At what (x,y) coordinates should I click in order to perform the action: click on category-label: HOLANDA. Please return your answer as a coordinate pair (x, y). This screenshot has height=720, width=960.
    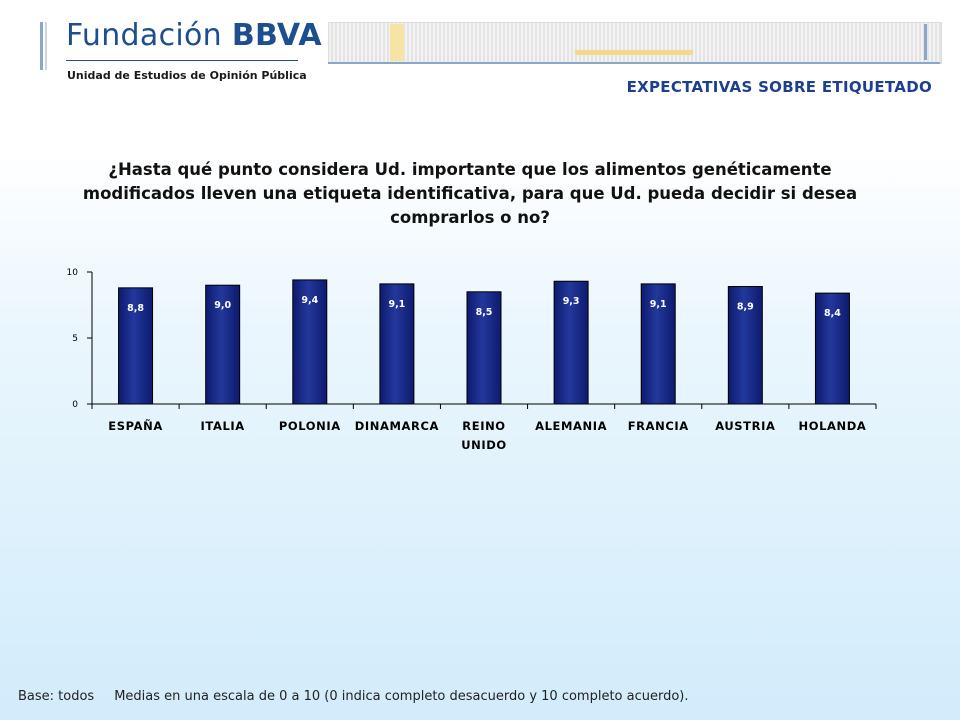
    Looking at the image, I should click on (832, 426).